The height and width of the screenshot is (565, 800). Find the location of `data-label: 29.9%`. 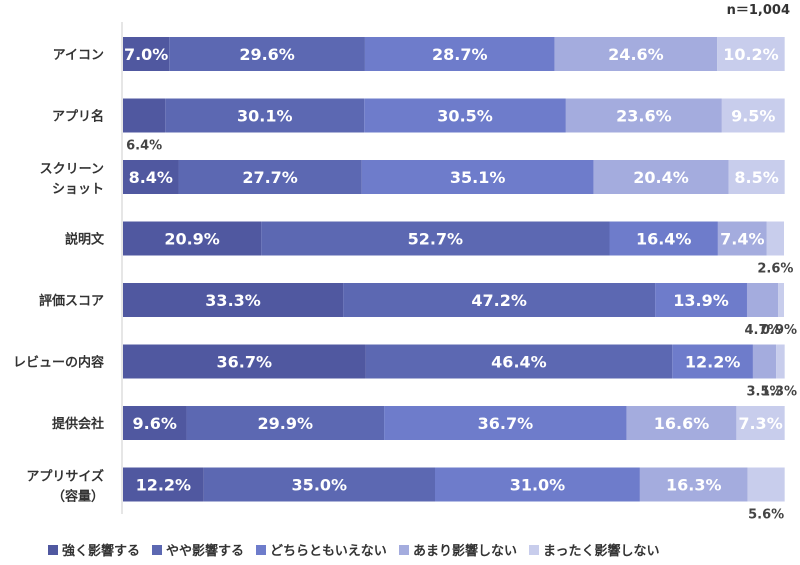

data-label: 29.9% is located at coordinates (286, 423).